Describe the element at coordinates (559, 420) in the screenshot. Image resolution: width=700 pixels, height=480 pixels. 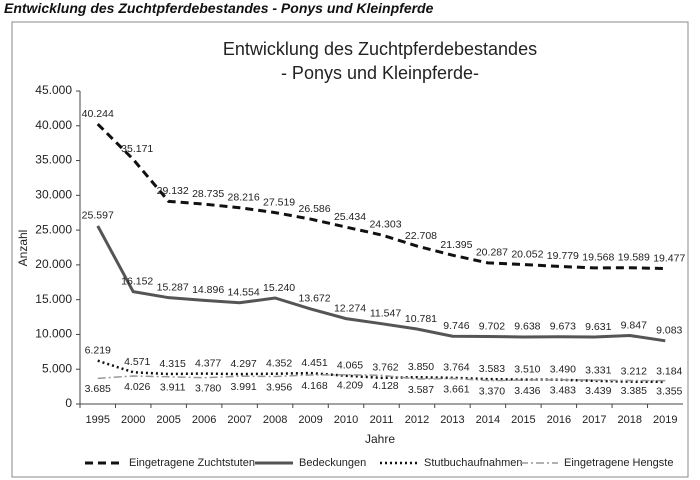
I see `x-tick-label: 2016` at that location.